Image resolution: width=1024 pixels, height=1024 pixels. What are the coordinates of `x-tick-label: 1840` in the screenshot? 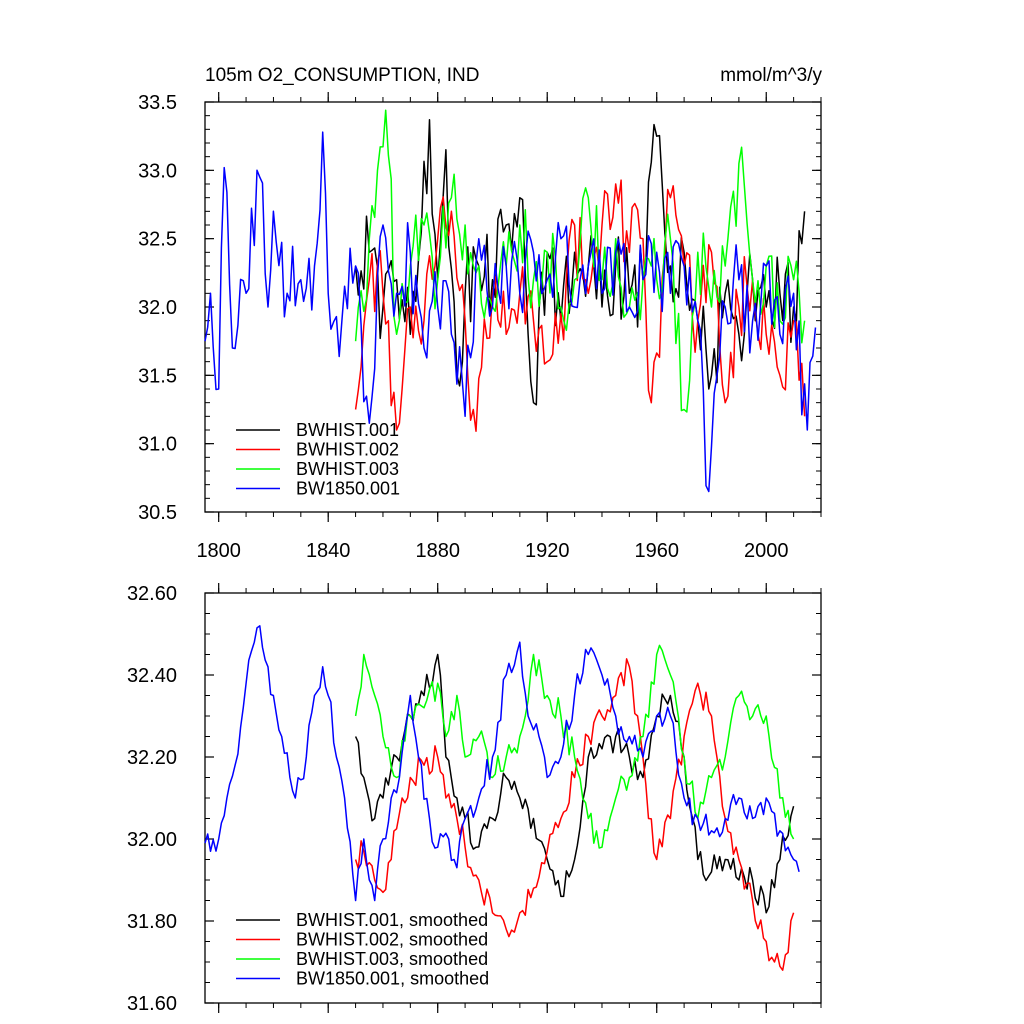 It's located at (328, 551).